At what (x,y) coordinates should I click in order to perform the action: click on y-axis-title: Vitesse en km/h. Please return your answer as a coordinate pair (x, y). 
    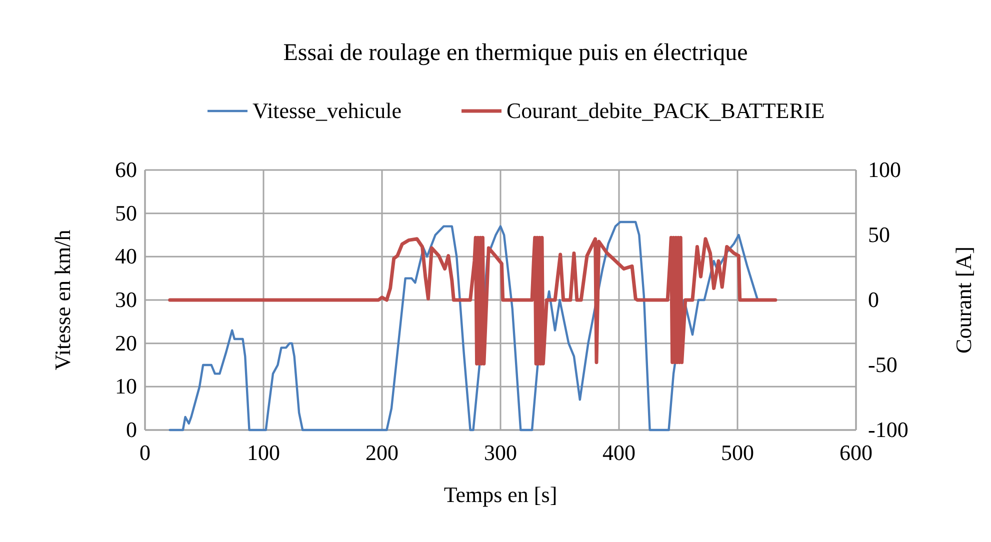
    Looking at the image, I should click on (62, 300).